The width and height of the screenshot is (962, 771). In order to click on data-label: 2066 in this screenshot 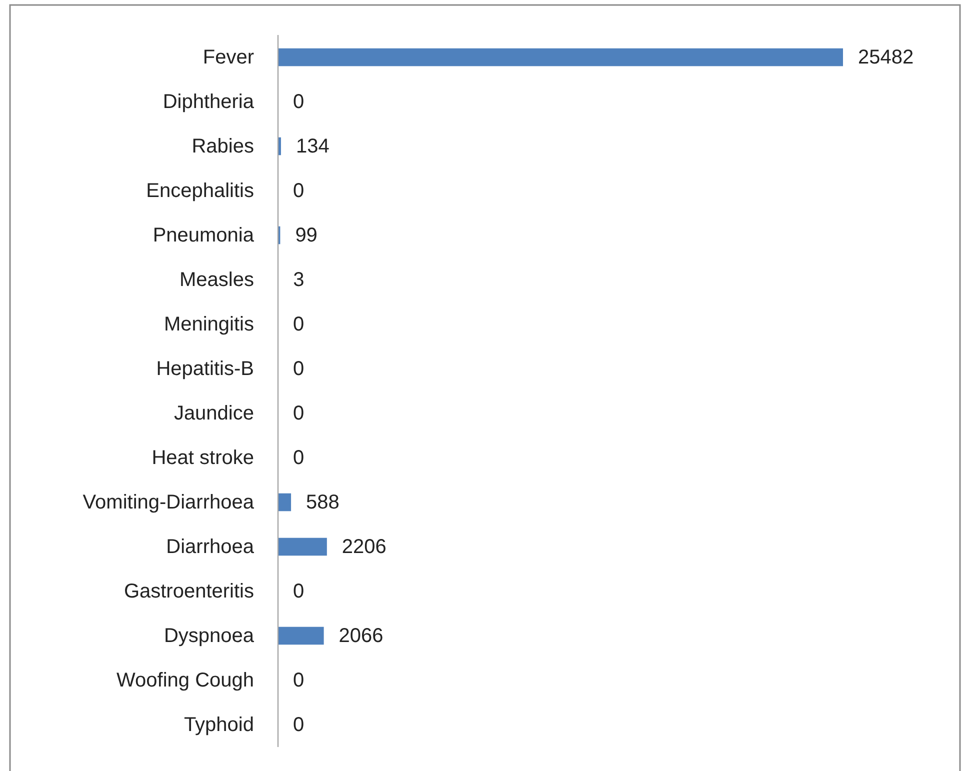, I will do `click(361, 635)`.